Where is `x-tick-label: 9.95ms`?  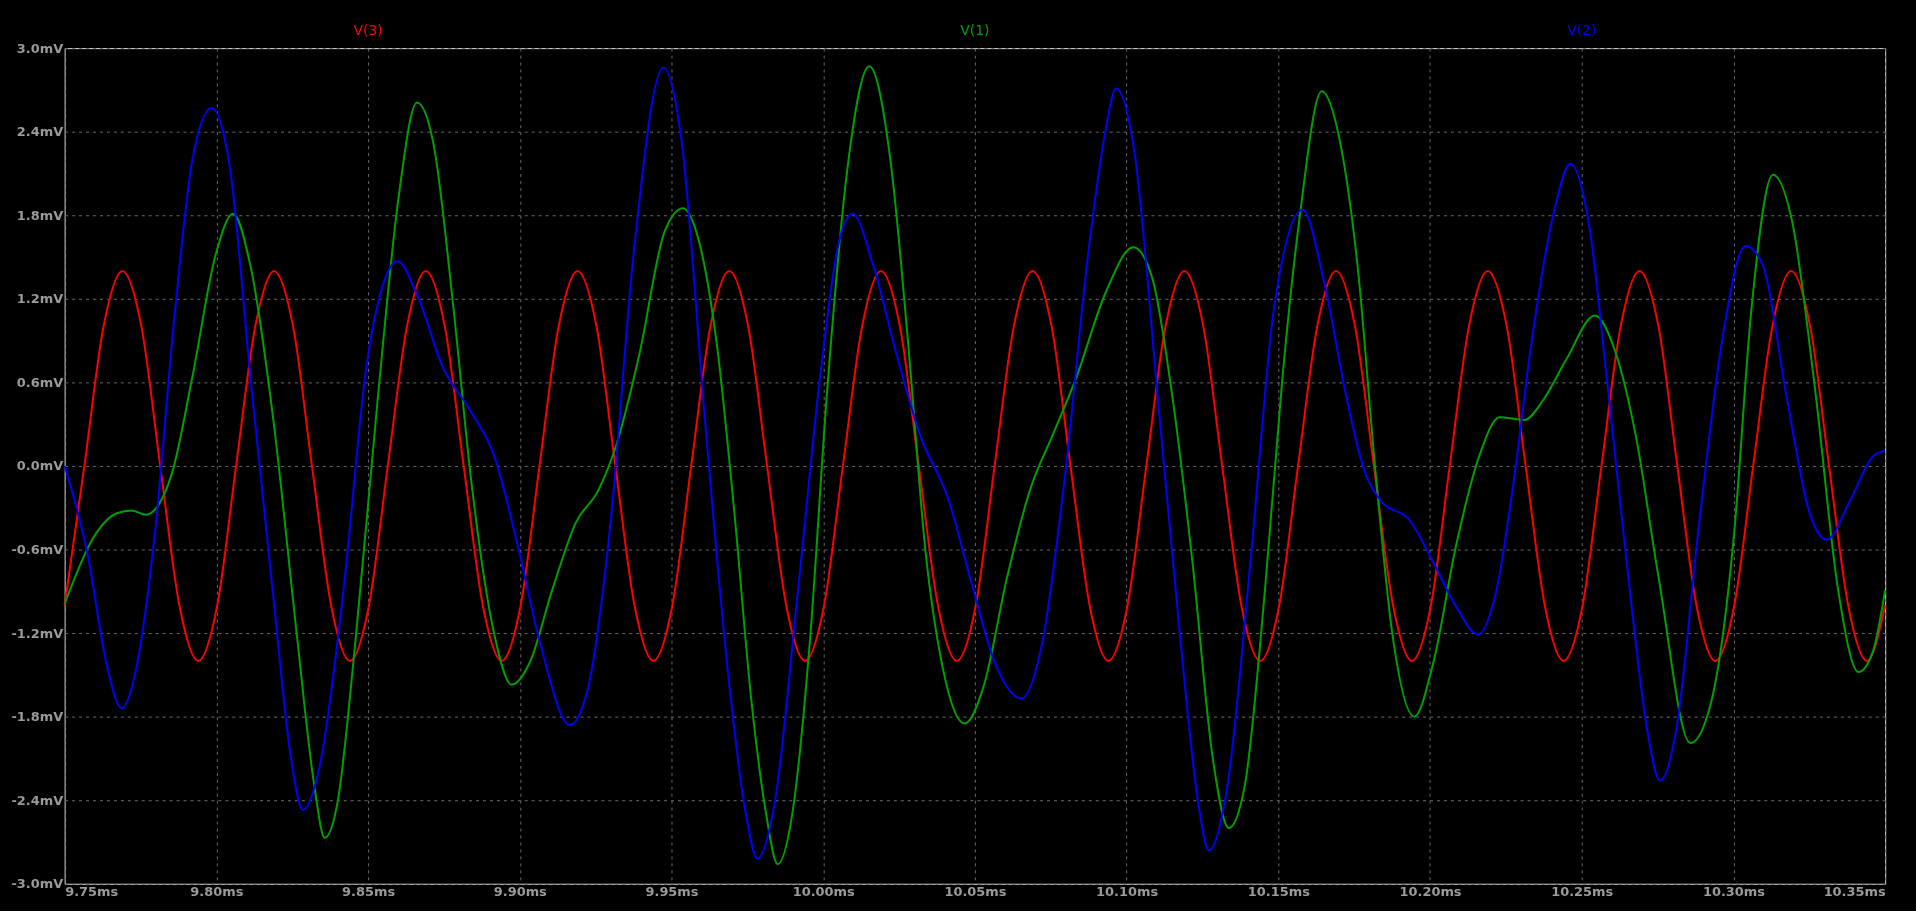
x-tick-label: 9.95ms is located at coordinates (672, 892).